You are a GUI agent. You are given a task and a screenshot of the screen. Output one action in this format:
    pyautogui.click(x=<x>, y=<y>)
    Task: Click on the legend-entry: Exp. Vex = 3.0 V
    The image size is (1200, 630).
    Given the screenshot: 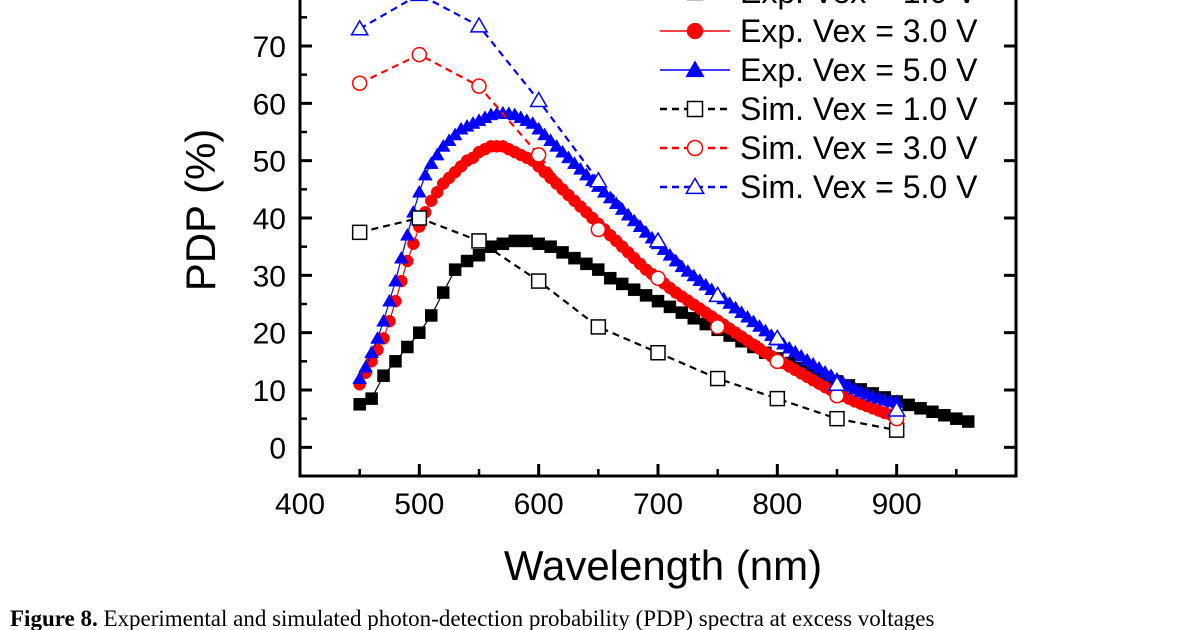 What is the action you would take?
    pyautogui.click(x=819, y=31)
    